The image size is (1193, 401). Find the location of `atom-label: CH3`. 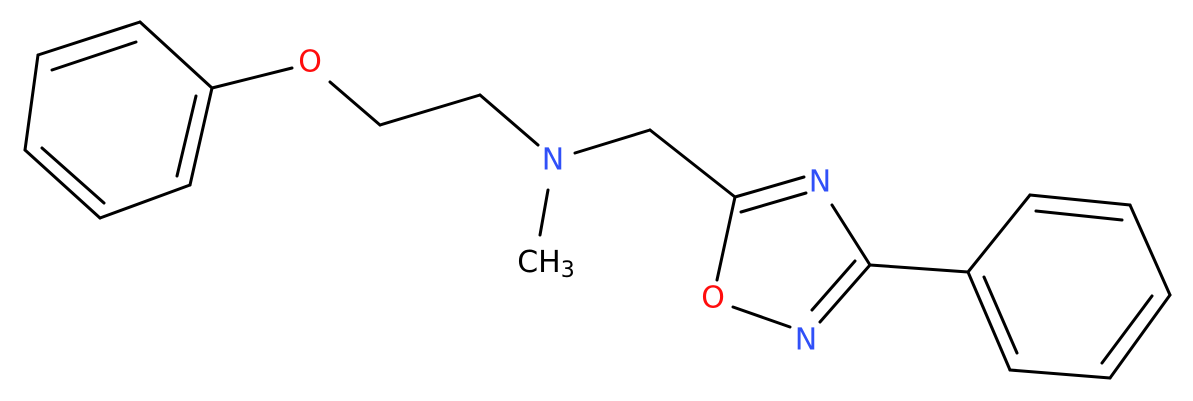

atom-label: CH3 is located at coordinates (546, 264).